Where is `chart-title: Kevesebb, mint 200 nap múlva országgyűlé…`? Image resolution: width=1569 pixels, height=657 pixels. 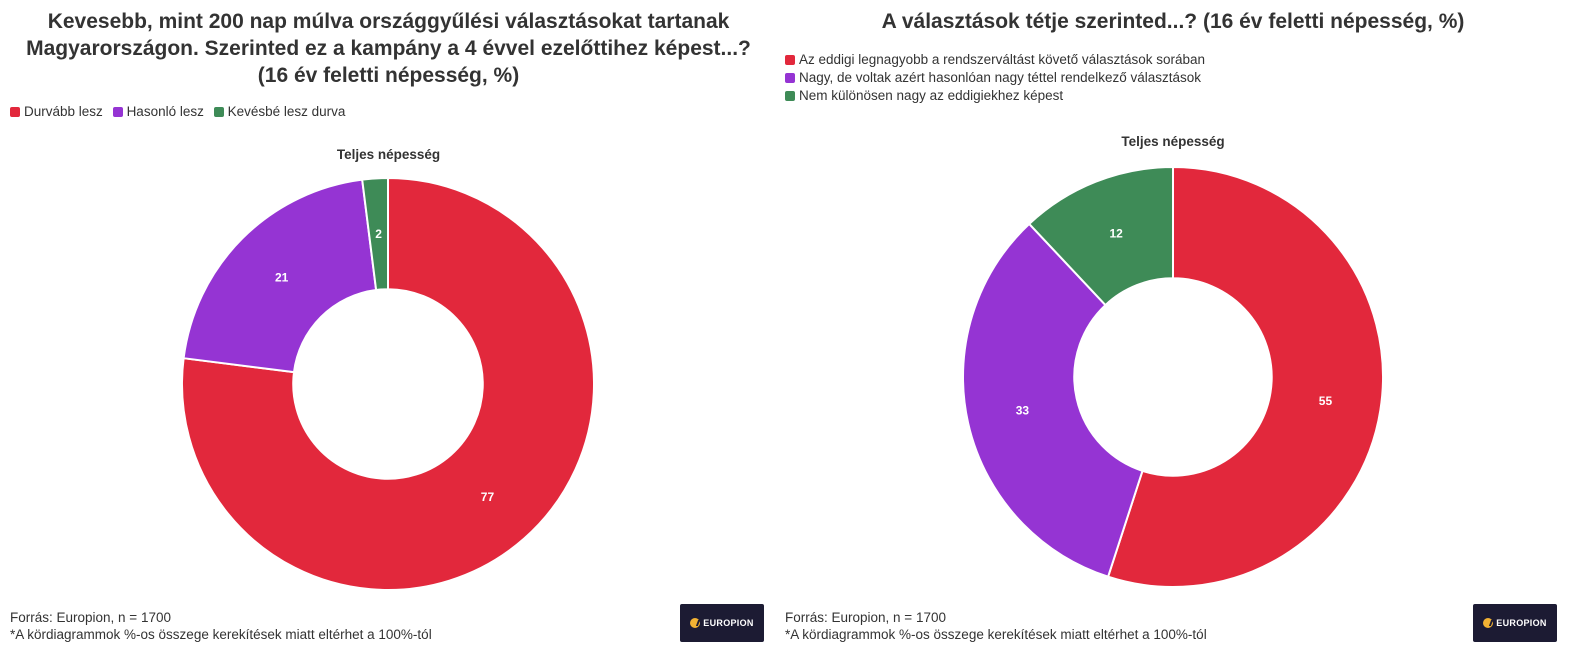
chart-title: Kevesebb, mint 200 nap múlva országgyűlé… is located at coordinates (388, 48).